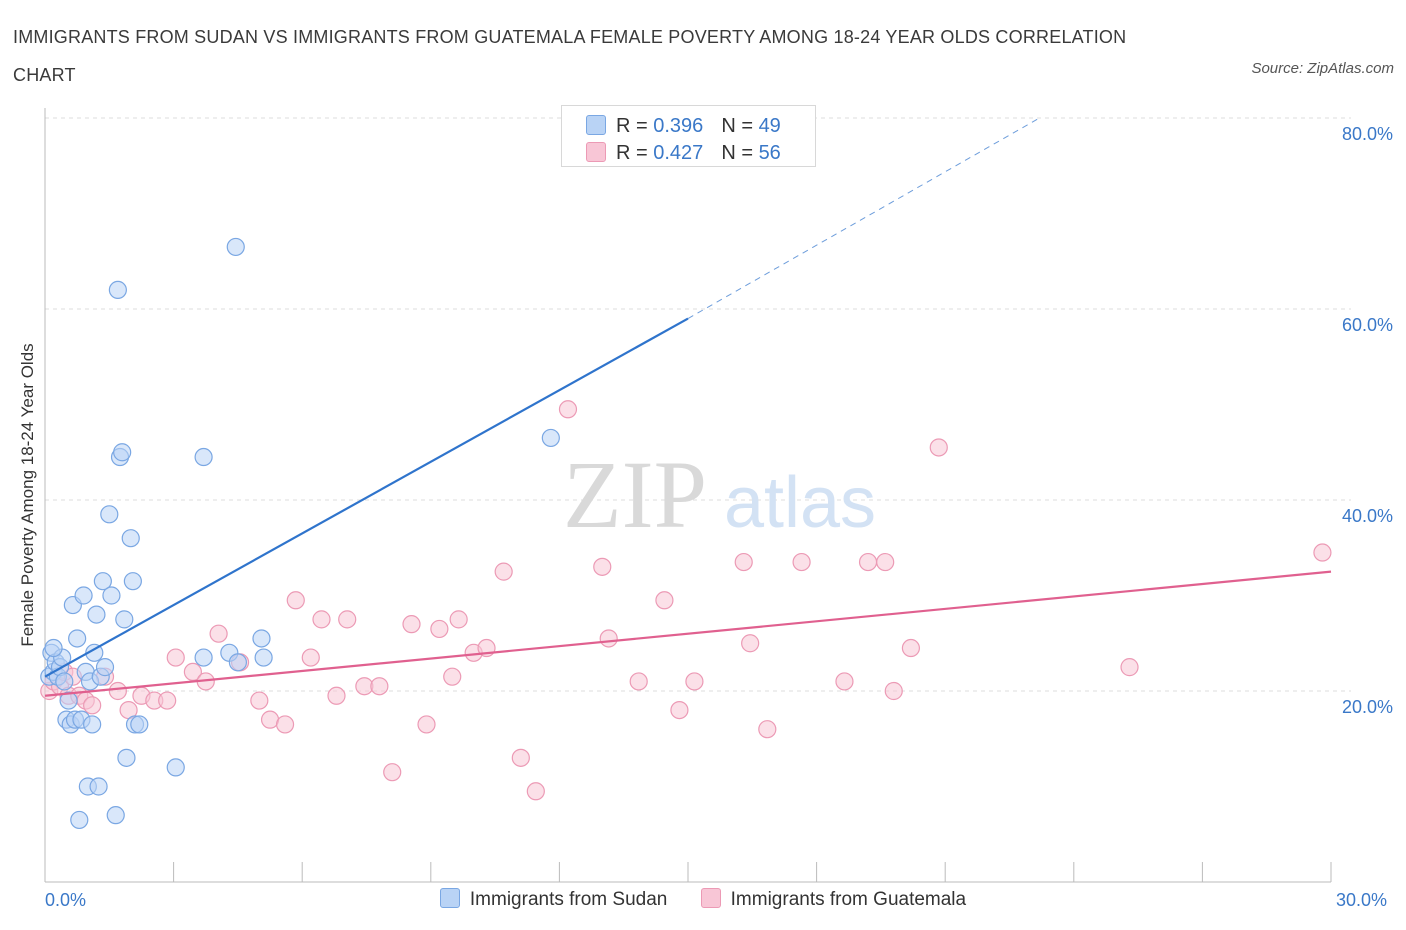  Describe the element at coordinates (678, 126) in the screenshot. I see `r-value: 0.396` at that location.